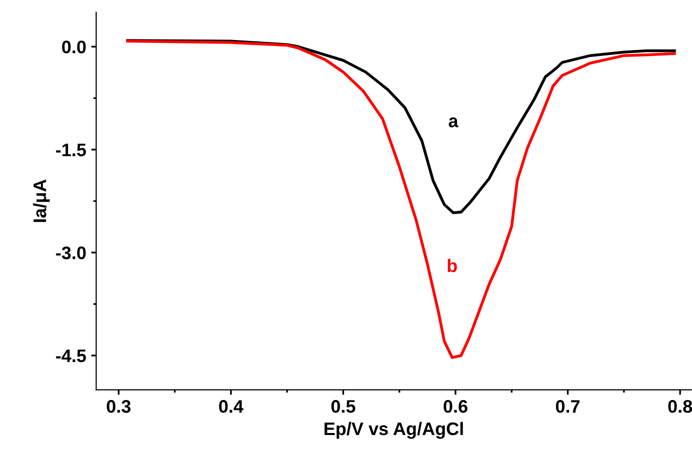 This screenshot has height=457, width=692. Describe the element at coordinates (71, 356) in the screenshot. I see `y-tick-label: -4.5` at that location.